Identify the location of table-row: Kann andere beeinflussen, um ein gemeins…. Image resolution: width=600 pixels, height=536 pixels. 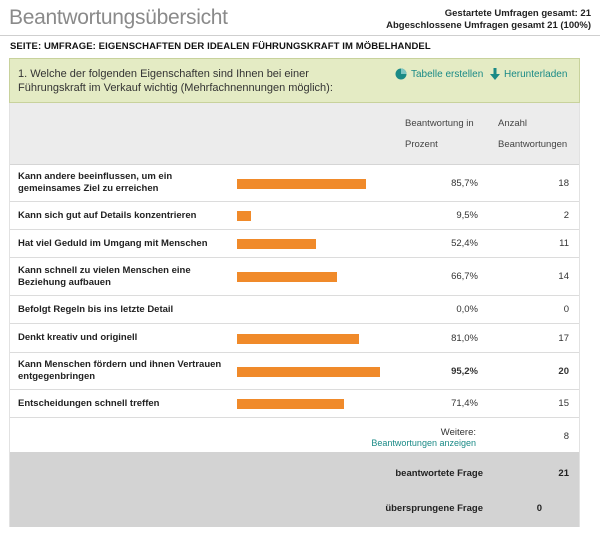
(294, 183).